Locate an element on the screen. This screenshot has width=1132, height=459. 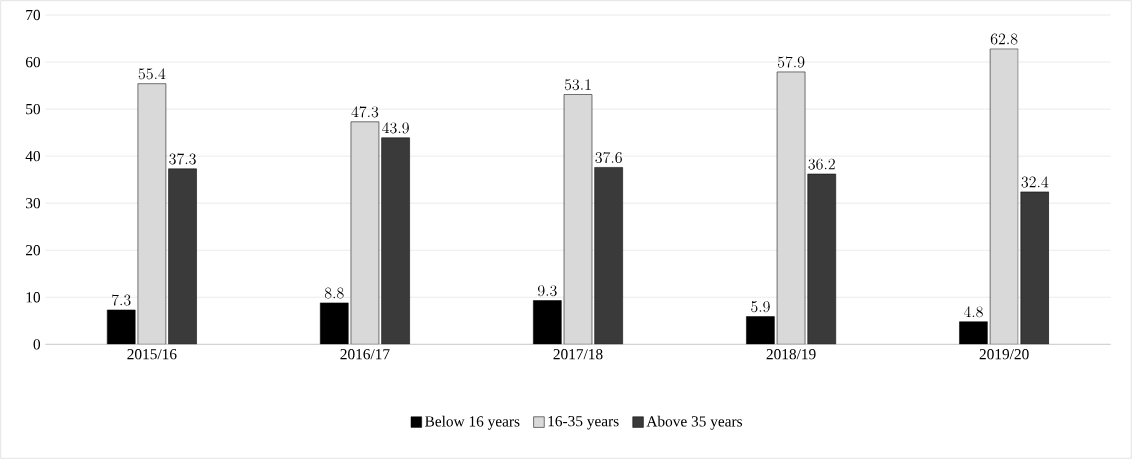
x-tick-label: 2019/20 is located at coordinates (1004, 354).